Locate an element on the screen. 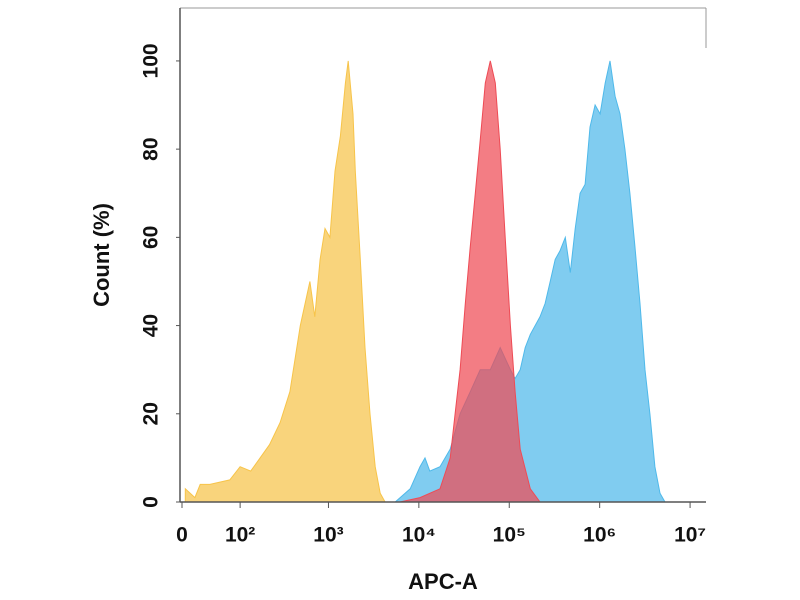  x-tick-label: 0 is located at coordinates (182, 535).